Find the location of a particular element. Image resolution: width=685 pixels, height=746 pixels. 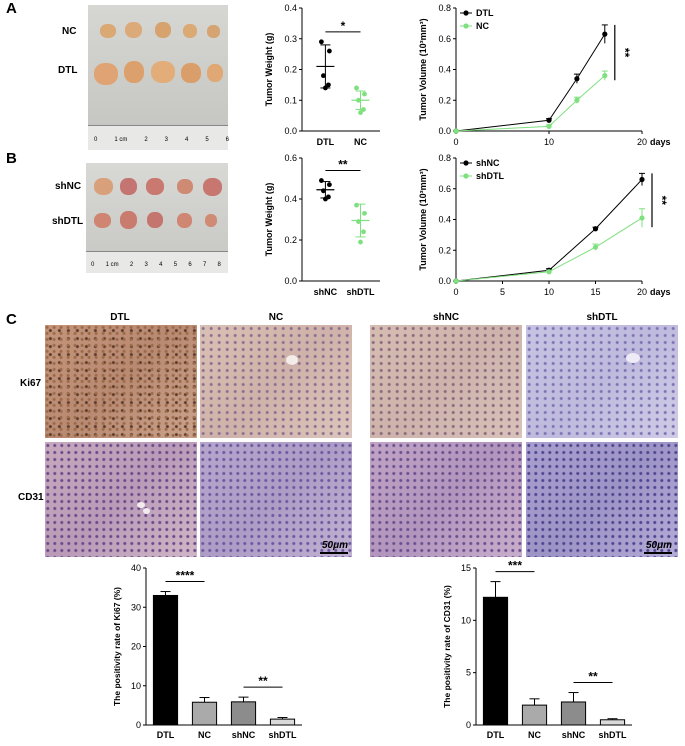

x-tick-label: 5 is located at coordinates (502, 292).